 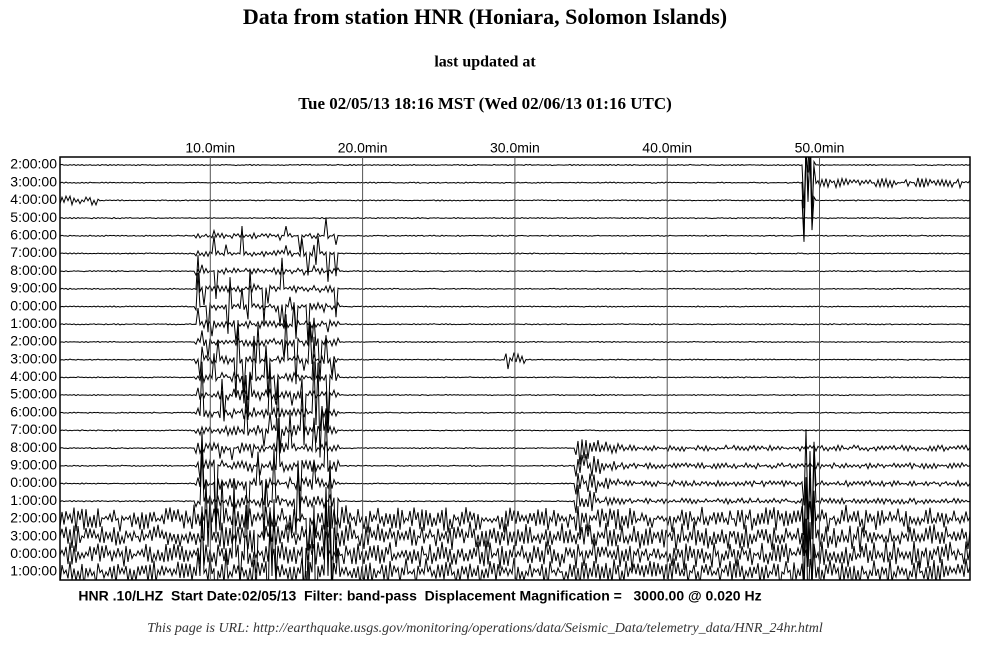 I want to click on x-label: 20.0min, so click(x=363, y=148).